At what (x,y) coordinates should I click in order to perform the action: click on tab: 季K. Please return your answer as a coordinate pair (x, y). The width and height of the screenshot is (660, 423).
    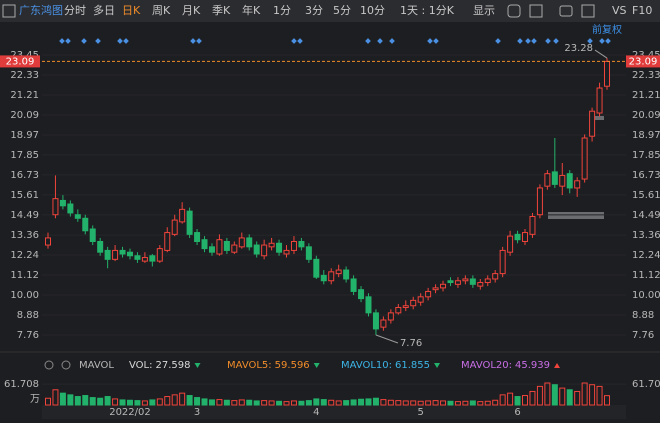
    Looking at the image, I should click on (221, 10).